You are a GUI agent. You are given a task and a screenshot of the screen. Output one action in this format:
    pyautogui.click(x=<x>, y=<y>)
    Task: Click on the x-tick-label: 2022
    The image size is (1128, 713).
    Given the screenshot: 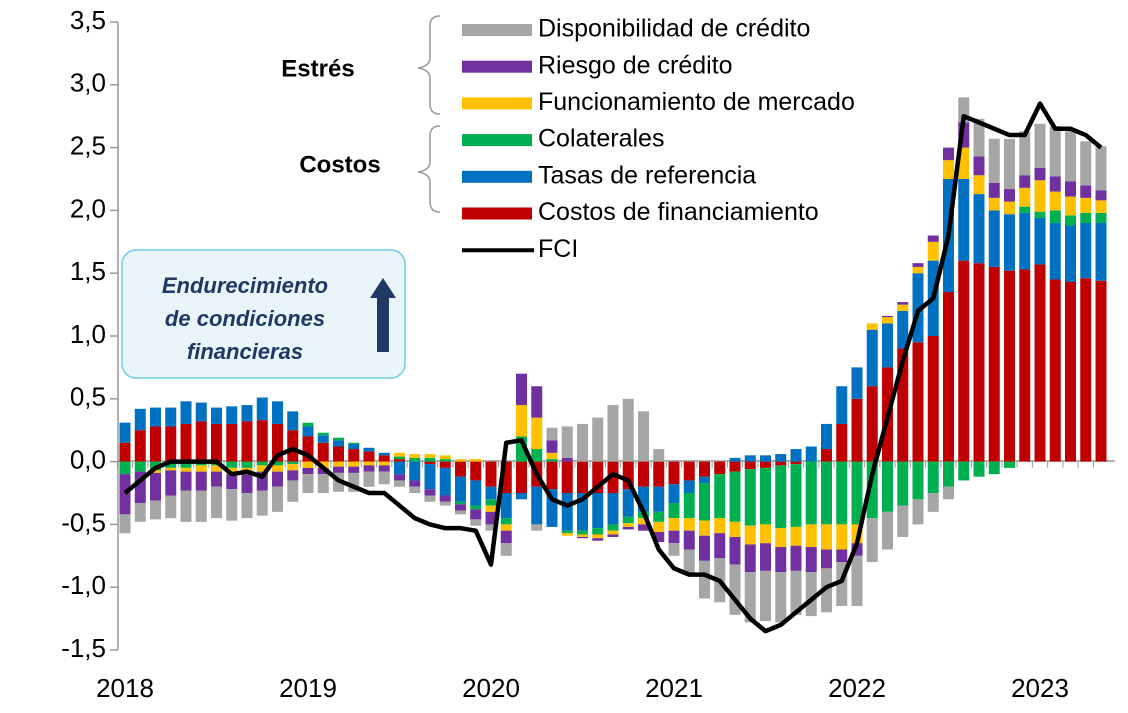 What is the action you would take?
    pyautogui.click(x=857, y=688)
    